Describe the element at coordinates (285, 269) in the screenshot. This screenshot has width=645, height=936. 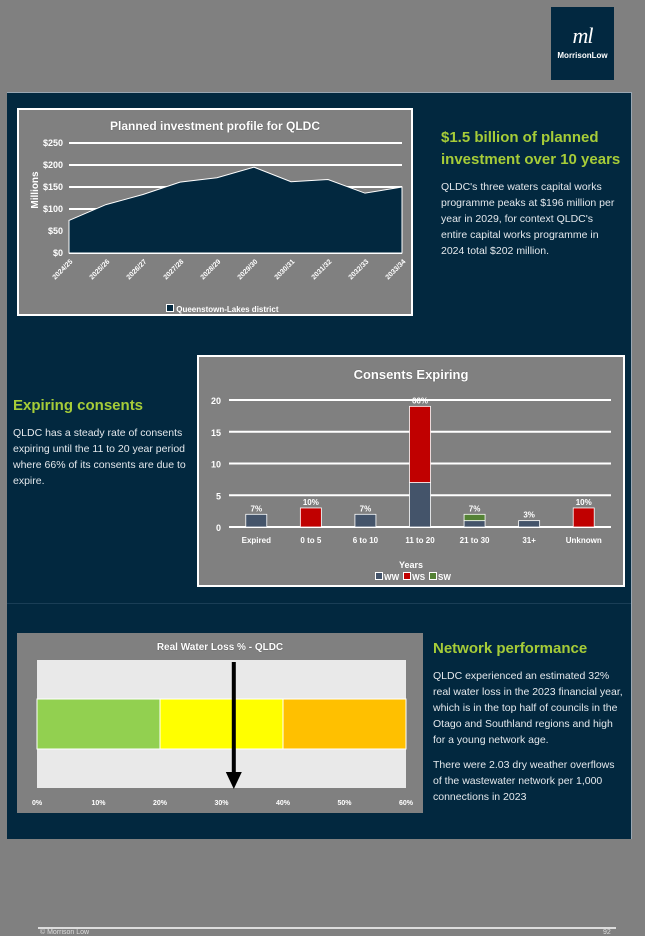
I see `x-tick: 2030/31` at that location.